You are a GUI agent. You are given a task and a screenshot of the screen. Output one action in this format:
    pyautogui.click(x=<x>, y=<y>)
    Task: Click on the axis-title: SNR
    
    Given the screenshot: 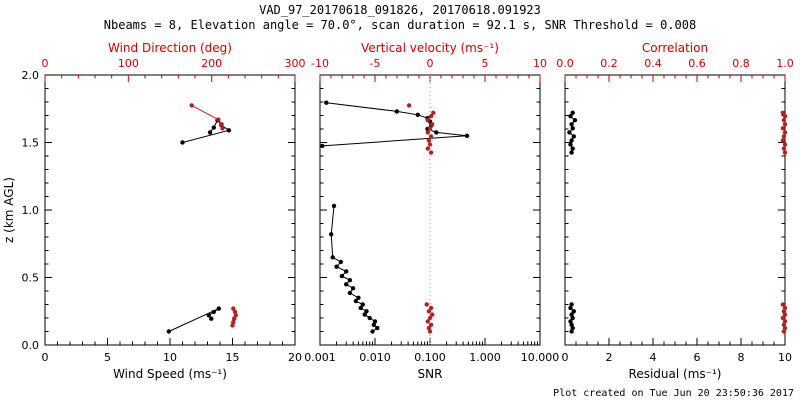 What is the action you would take?
    pyautogui.click(x=430, y=374)
    